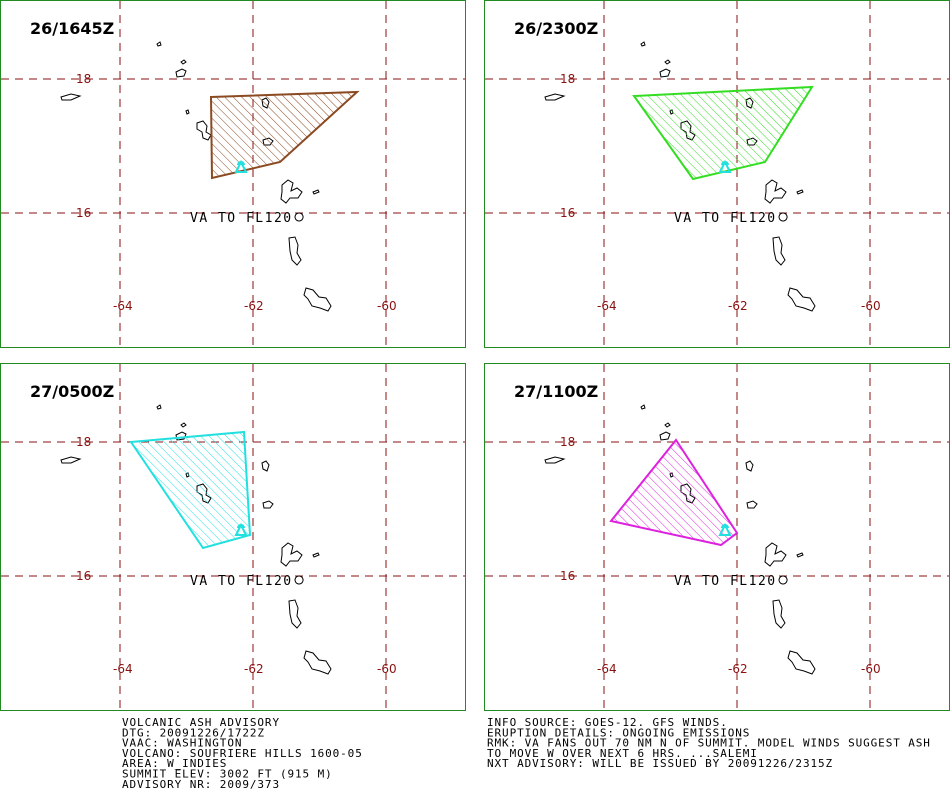 This screenshot has height=812, width=950. I want to click on advisory-line: TO MOVE W OVER NEXT 6 HRS. ...SALEMI, so click(622, 753).